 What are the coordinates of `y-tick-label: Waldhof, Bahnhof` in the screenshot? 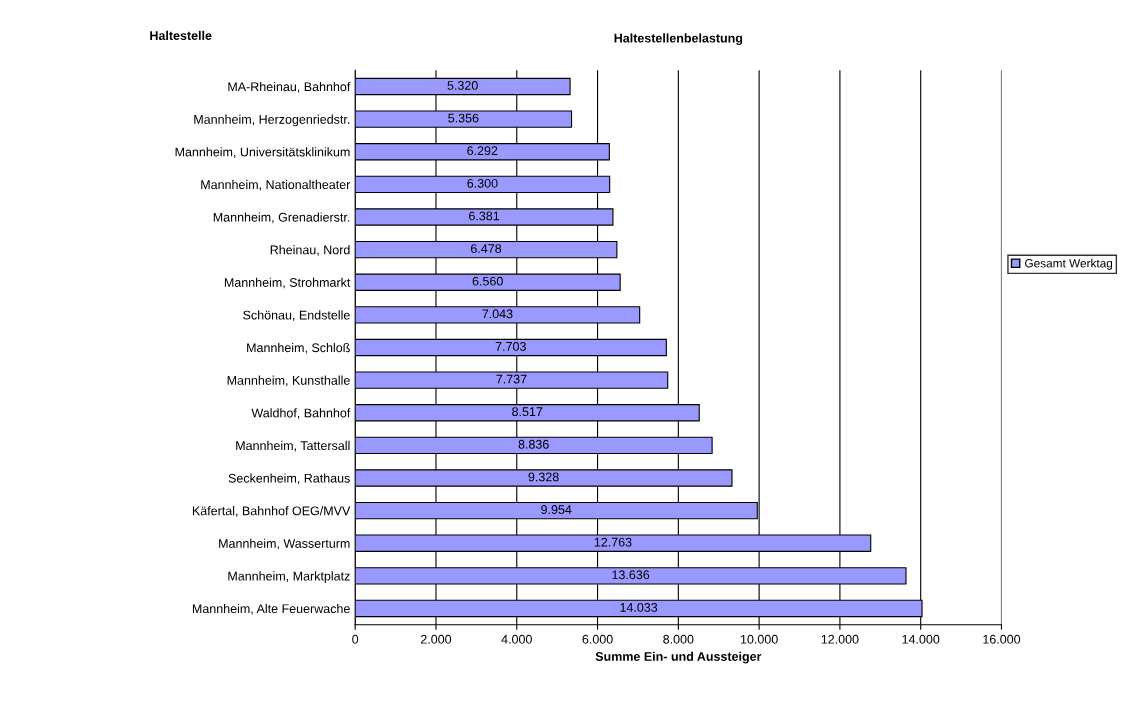 It's located at (301, 413).